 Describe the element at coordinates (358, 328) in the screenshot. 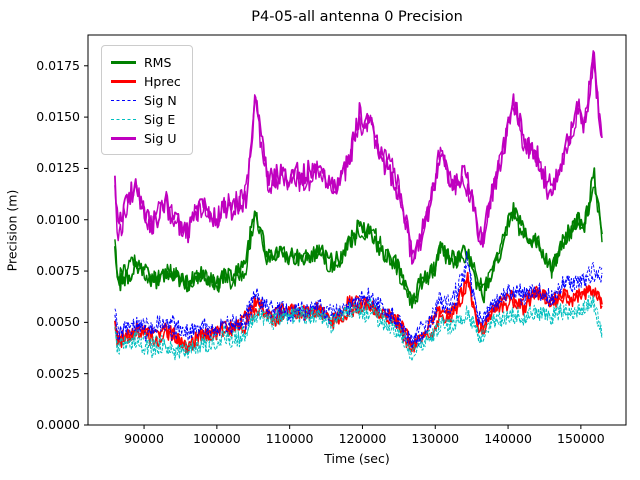

I see `series-line-sig-e` at that location.